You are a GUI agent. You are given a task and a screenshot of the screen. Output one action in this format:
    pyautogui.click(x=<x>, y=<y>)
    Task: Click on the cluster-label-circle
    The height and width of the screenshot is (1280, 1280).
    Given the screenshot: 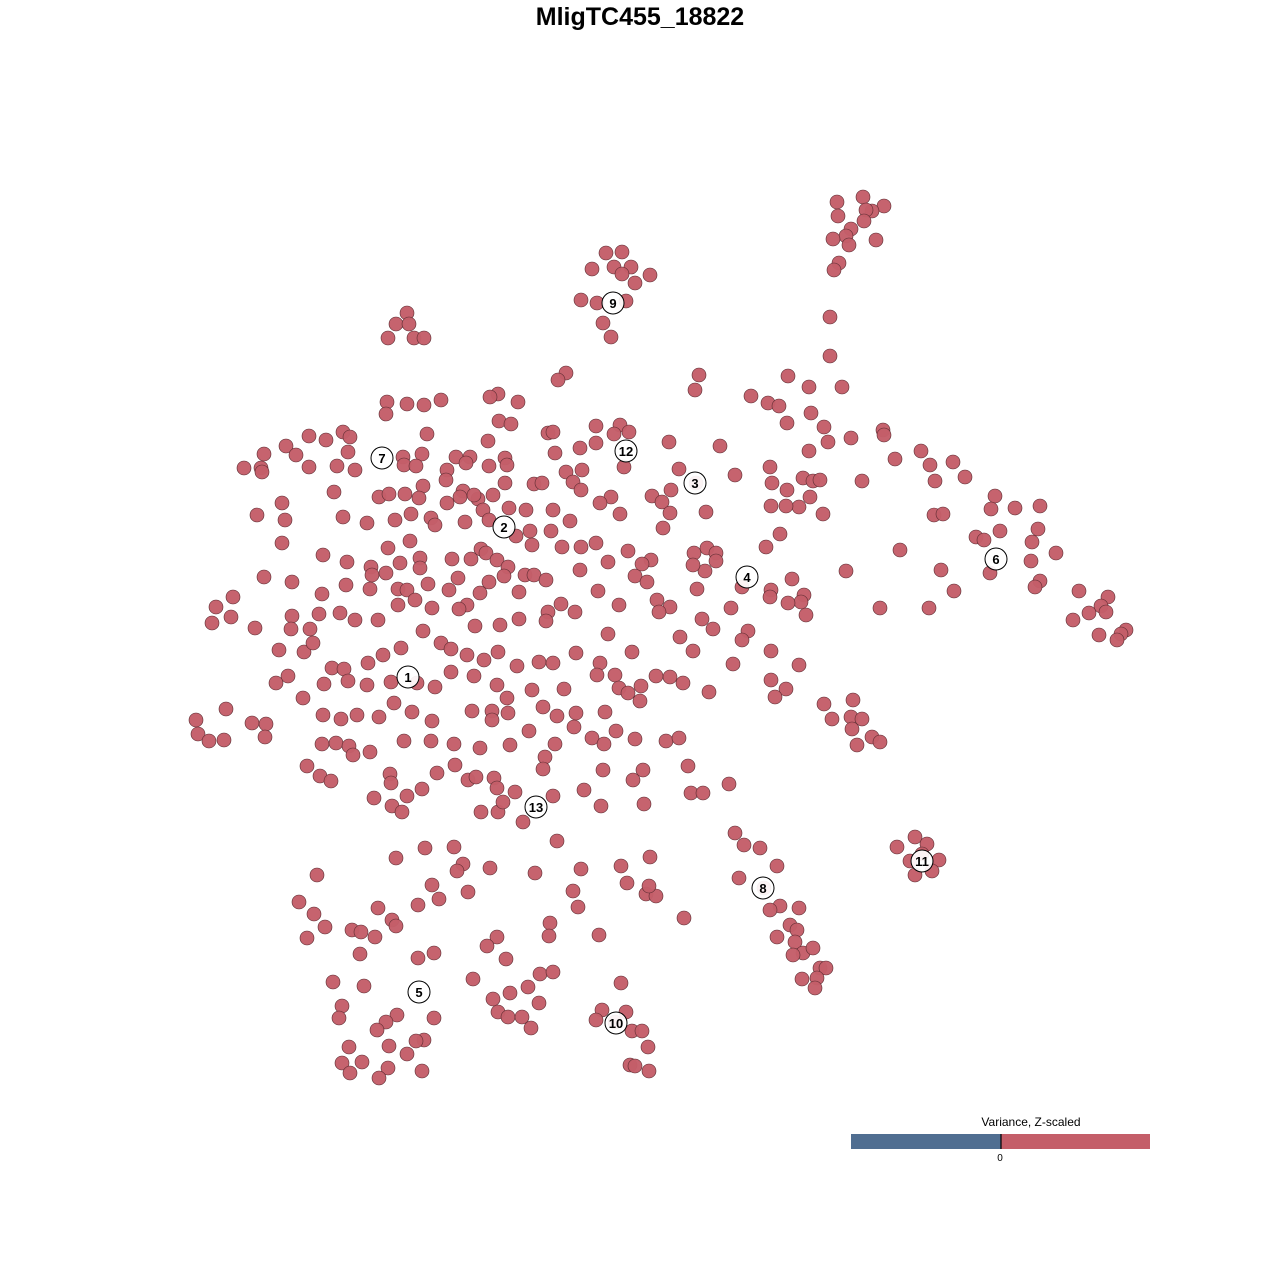 What is the action you would take?
    pyautogui.click(x=616, y=1023)
    